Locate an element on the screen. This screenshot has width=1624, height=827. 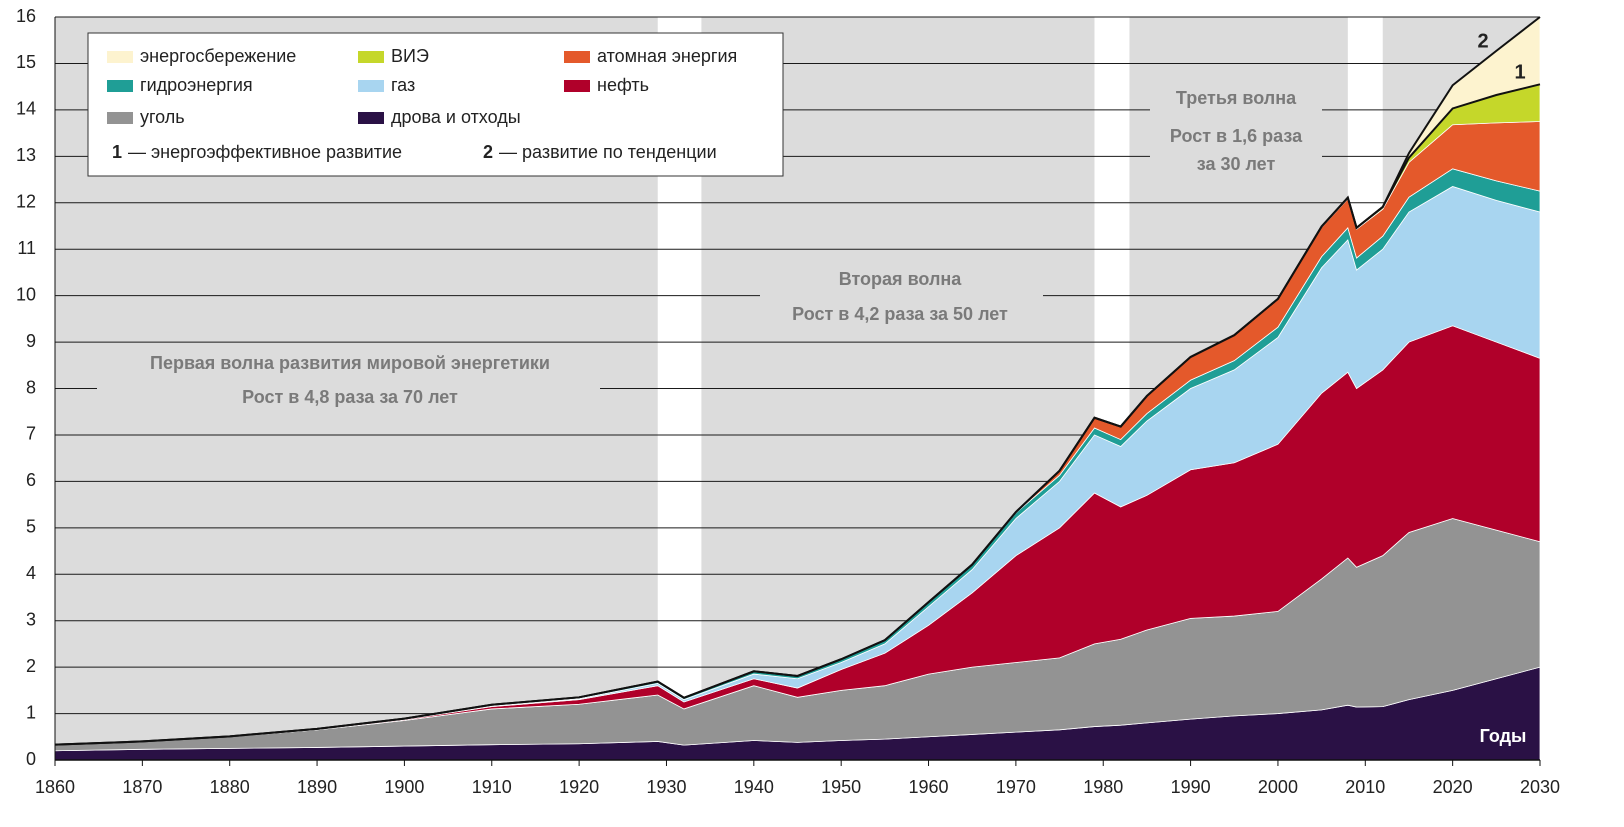
legend-label: энергосбережение is located at coordinates (218, 56).